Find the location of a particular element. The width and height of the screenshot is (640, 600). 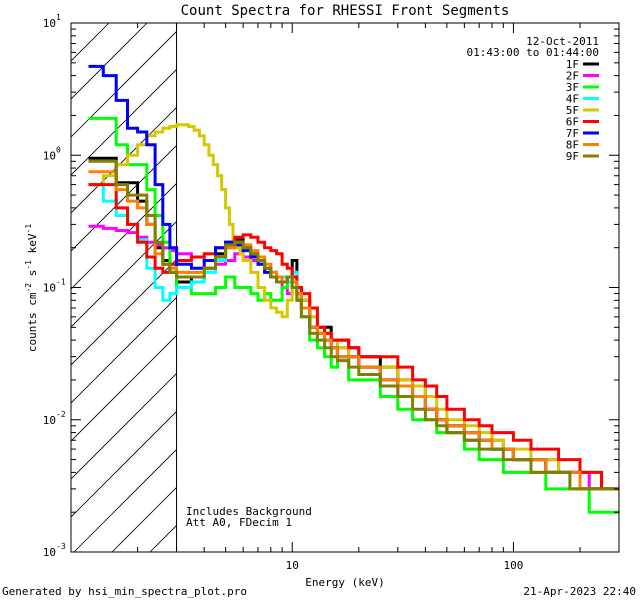

legend-label-8F: 8F is located at coordinates (572, 145).